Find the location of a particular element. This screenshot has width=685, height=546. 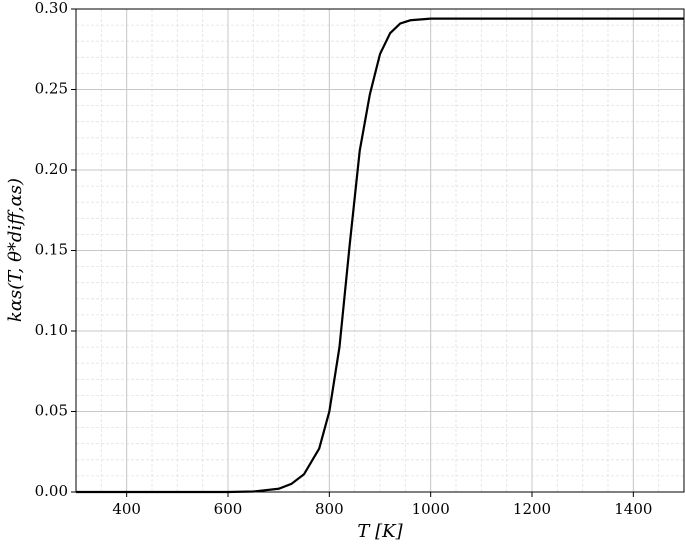

x-tick-label: 1200 is located at coordinates (532, 509).